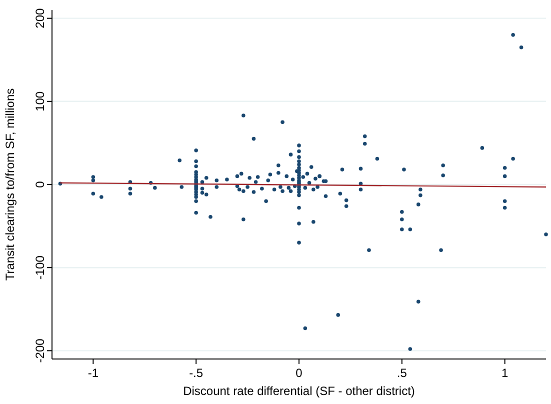 The width and height of the screenshot is (551, 404). I want to click on x-tick-label: -1, so click(93, 373).